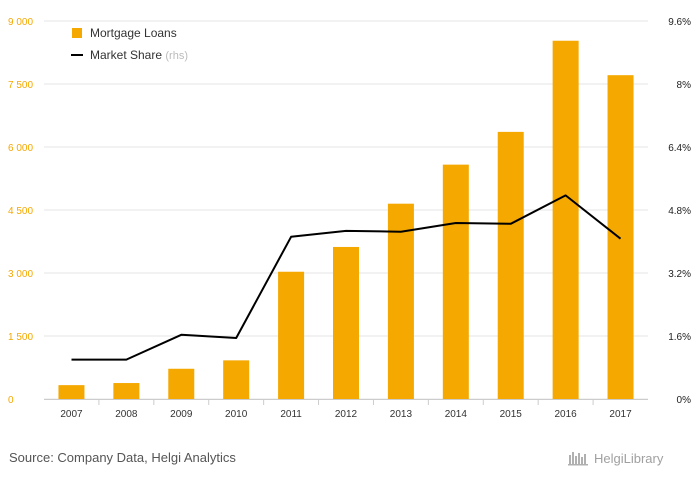  Describe the element at coordinates (139, 55) in the screenshot. I see `legend-label-market-share: Market Share (rhs)` at that location.